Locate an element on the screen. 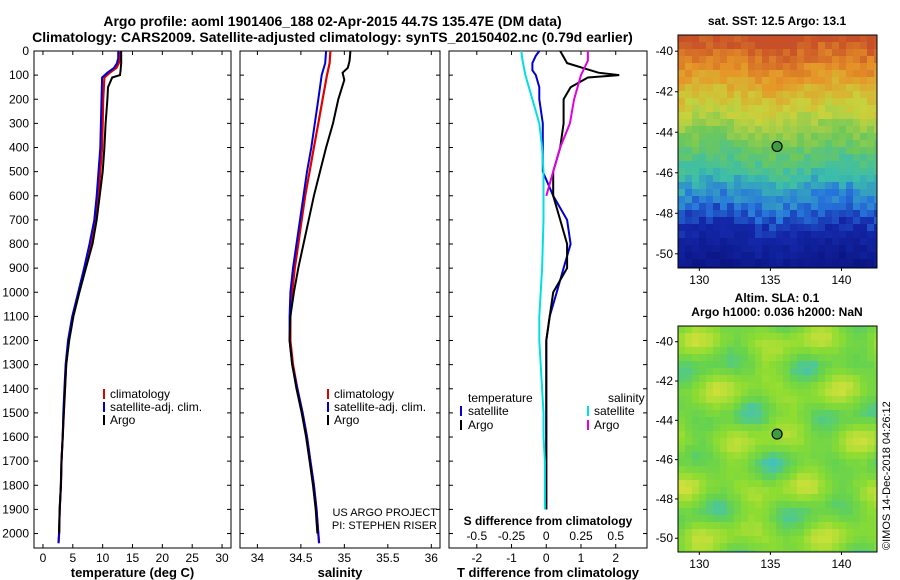  top-x-tick-label: -0.25 is located at coordinates (512, 536).